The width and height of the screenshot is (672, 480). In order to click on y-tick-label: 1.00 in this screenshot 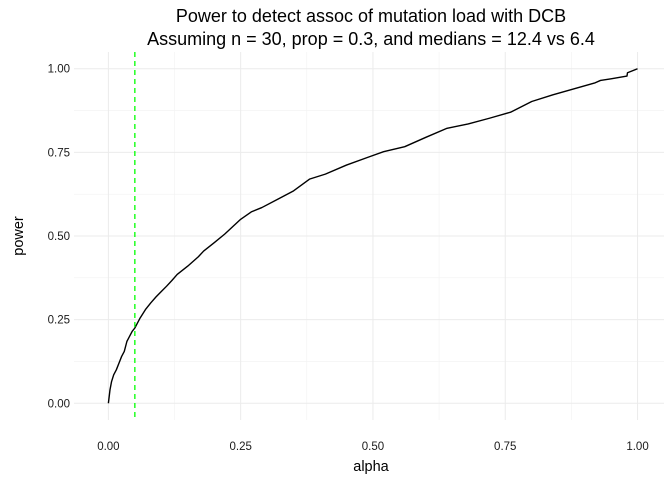, I will do `click(59, 70)`.